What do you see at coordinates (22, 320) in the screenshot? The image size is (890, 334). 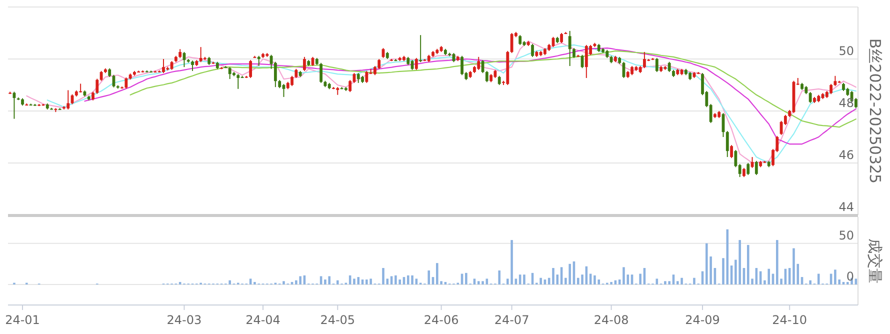 I see `x-tick-label: 24-01` at bounding box center [22, 320].